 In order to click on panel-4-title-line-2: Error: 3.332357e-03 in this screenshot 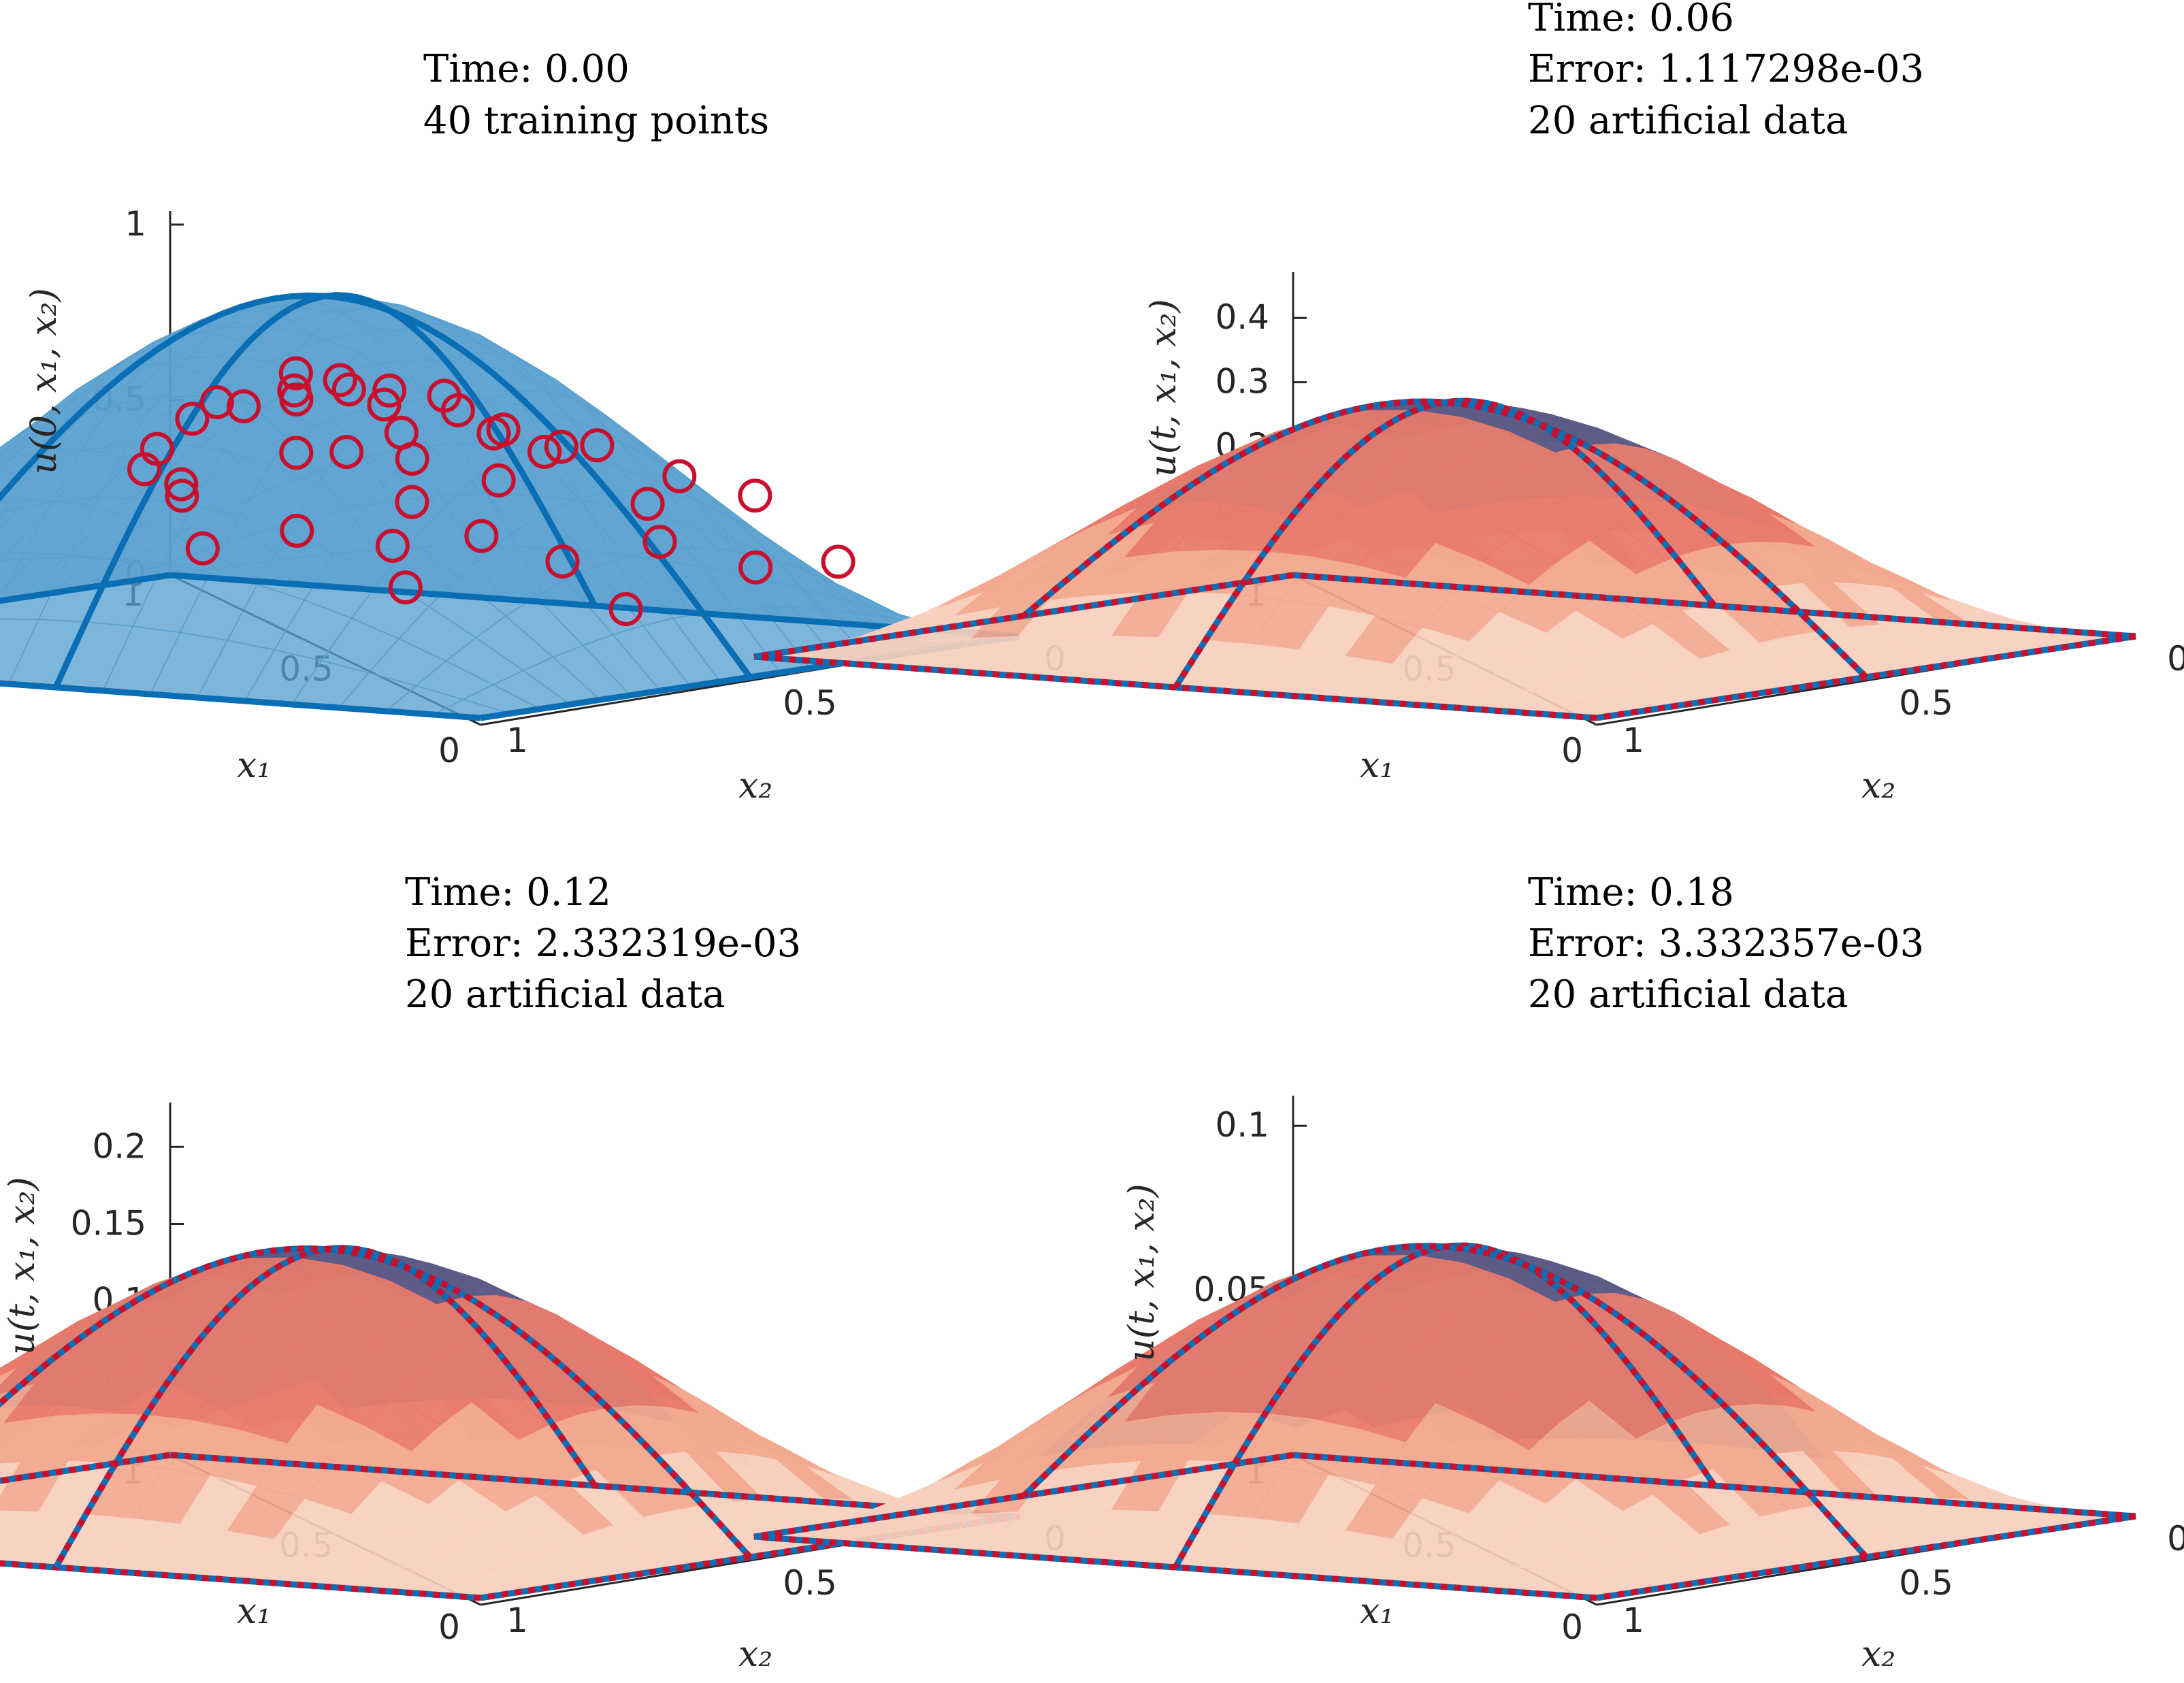, I will do `click(1726, 943)`.